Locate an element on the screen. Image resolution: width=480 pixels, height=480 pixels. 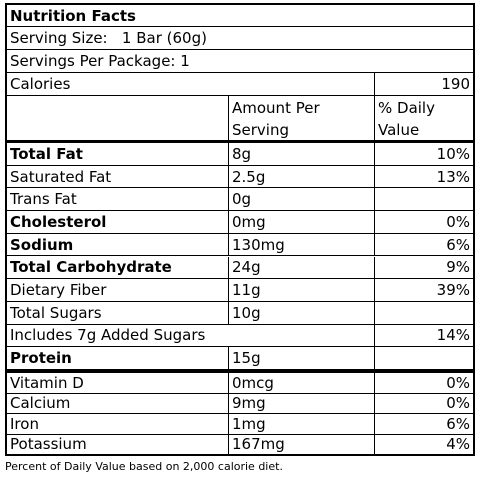
nutrient-daily-value: 14% is located at coordinates (423, 335).